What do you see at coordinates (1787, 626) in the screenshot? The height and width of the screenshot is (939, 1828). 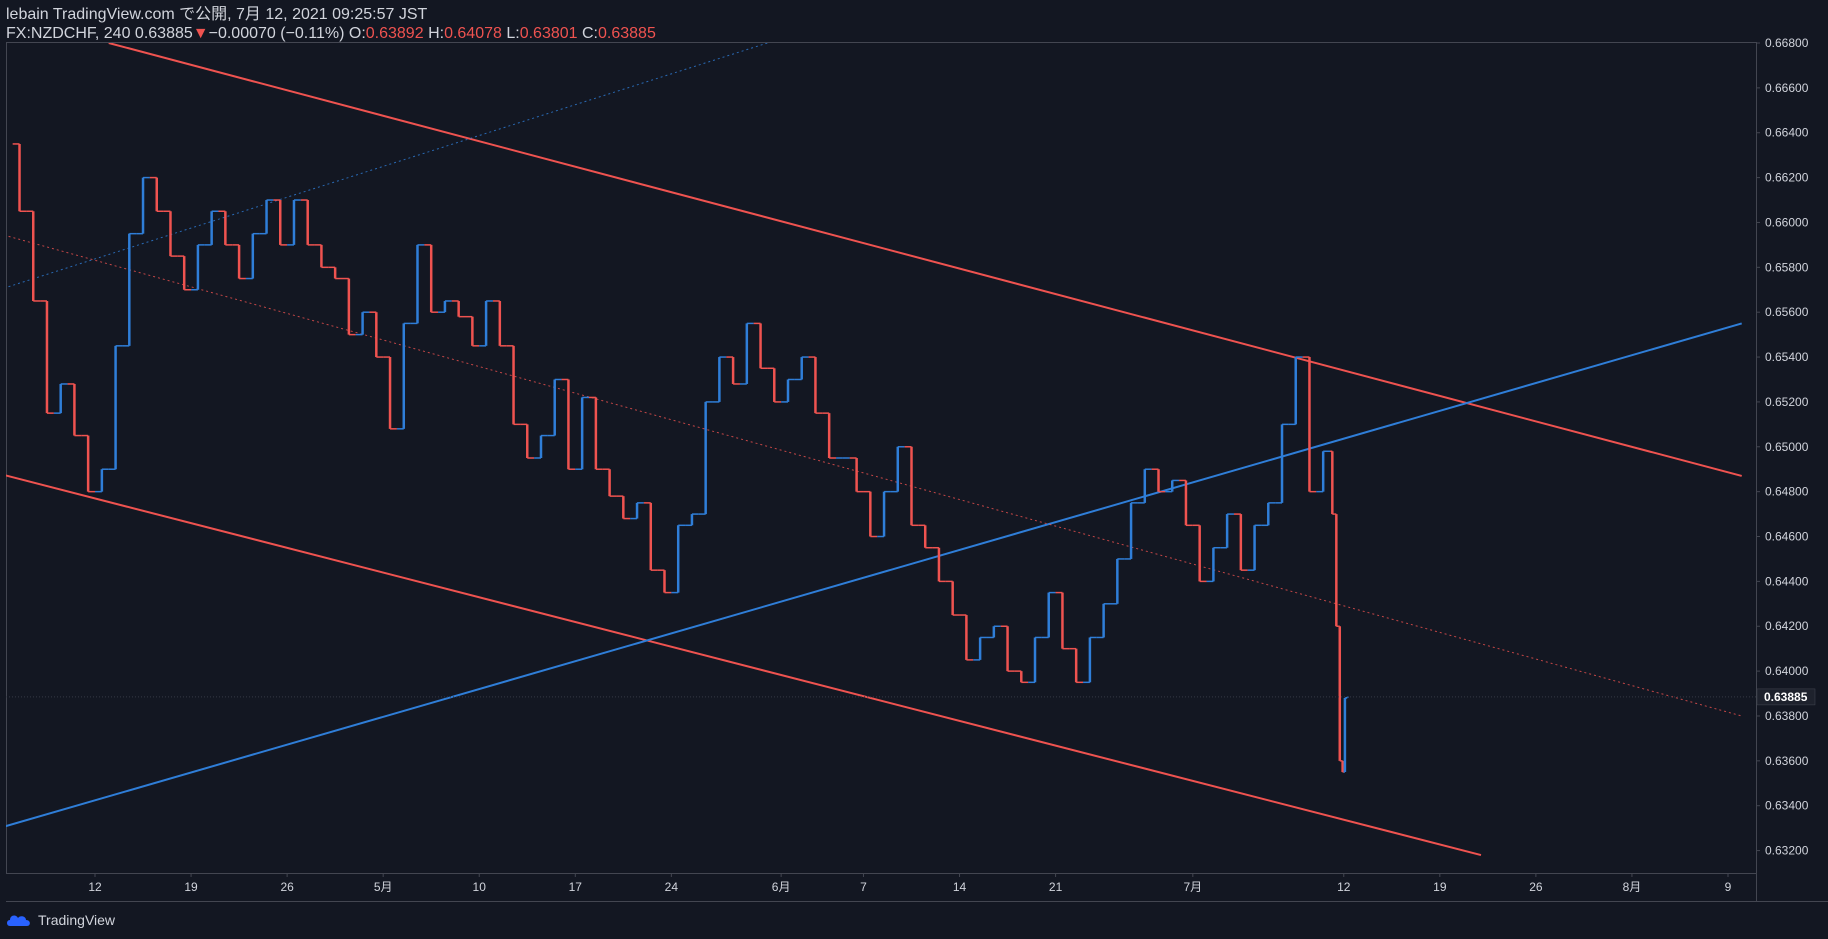 I see `y-tick-label: 0.64200` at bounding box center [1787, 626].